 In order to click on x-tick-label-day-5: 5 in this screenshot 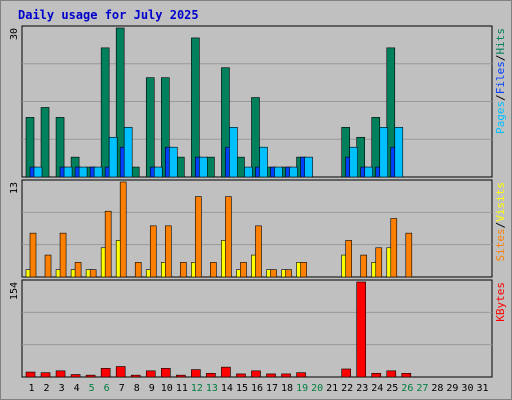, I will do `click(92, 388)`.